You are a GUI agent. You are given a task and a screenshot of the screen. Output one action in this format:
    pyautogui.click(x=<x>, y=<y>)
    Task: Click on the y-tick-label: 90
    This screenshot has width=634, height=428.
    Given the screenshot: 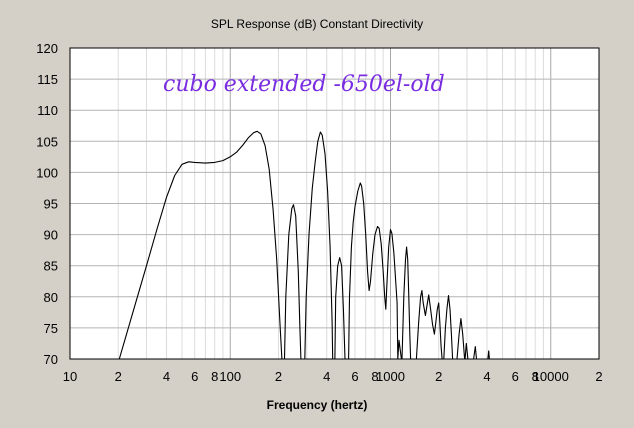 What is the action you would take?
    pyautogui.click(x=51, y=235)
    